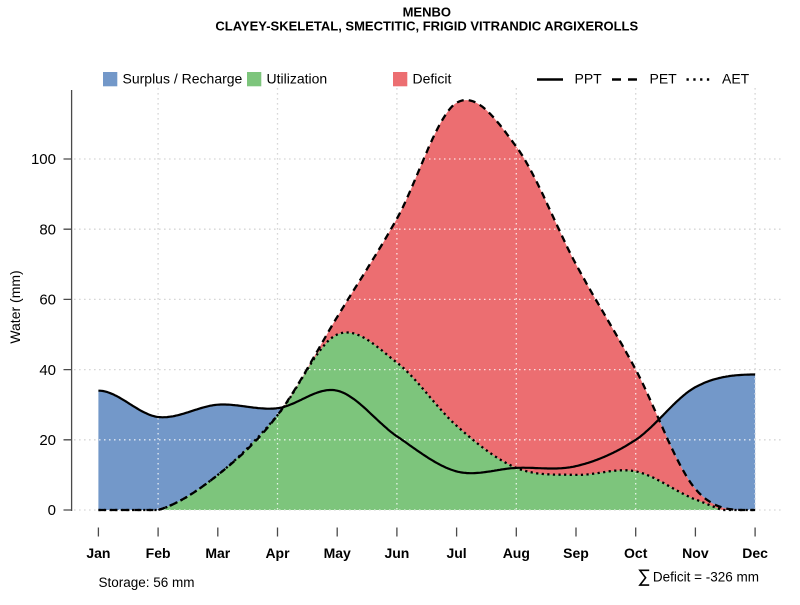  Describe the element at coordinates (664, 79) in the screenshot. I see `svg-text: PET` at that location.